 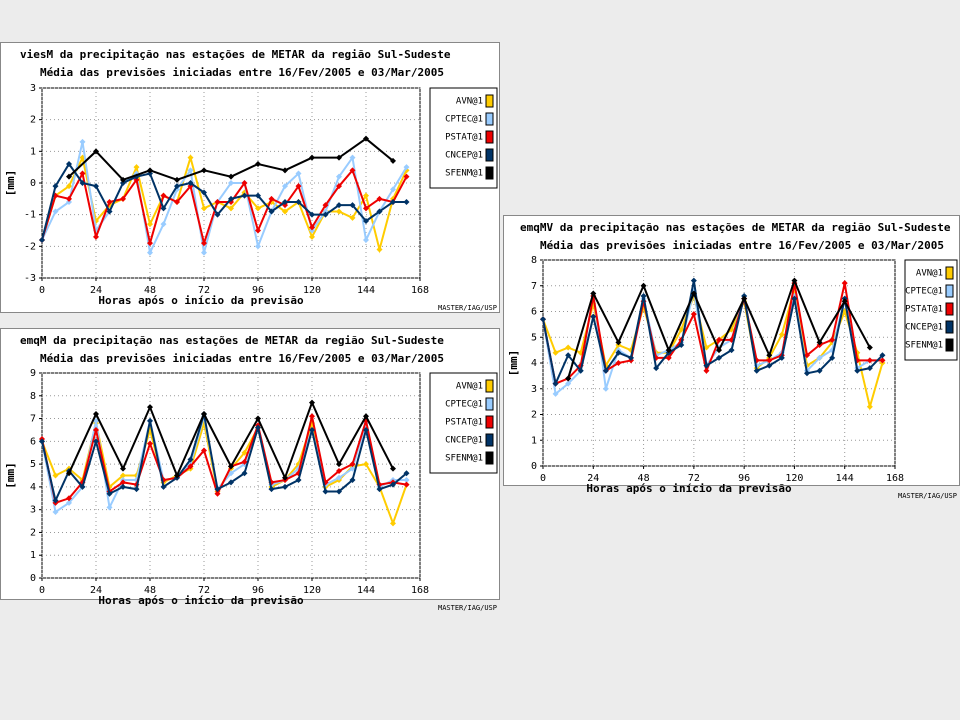 I want to click on y-axis-label: [mm], so click(x=513, y=363).